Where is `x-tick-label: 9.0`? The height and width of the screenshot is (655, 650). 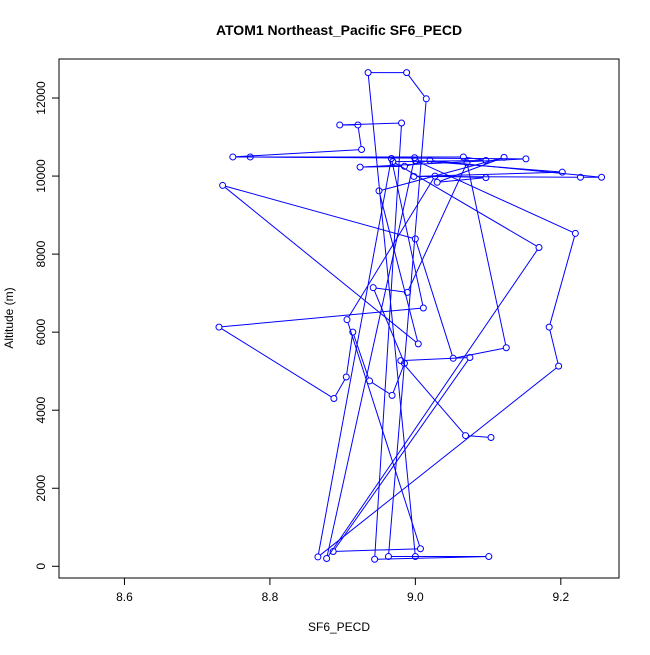 x-tick-label: 9.0 is located at coordinates (415, 597).